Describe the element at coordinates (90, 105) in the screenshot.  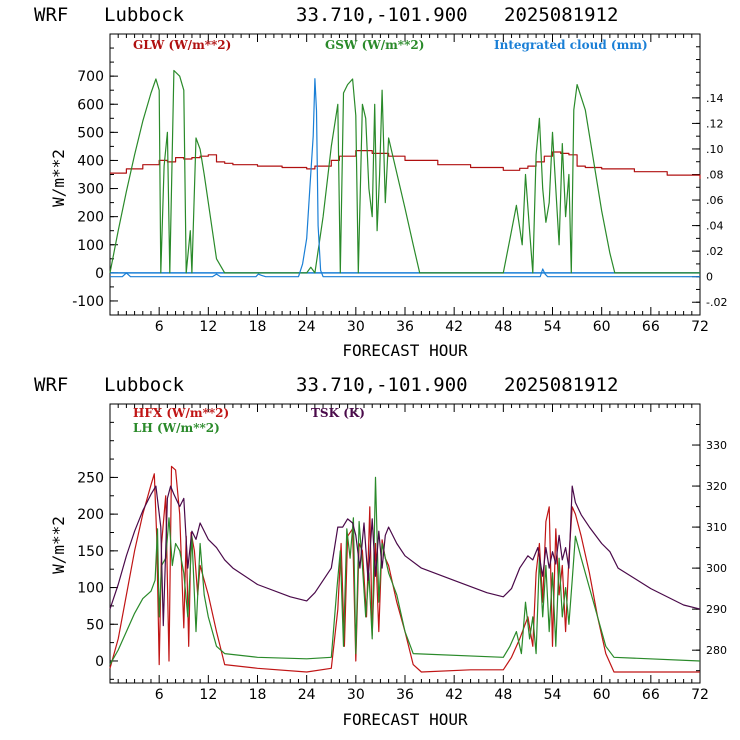
I see `y-tick-label: 600` at that location.